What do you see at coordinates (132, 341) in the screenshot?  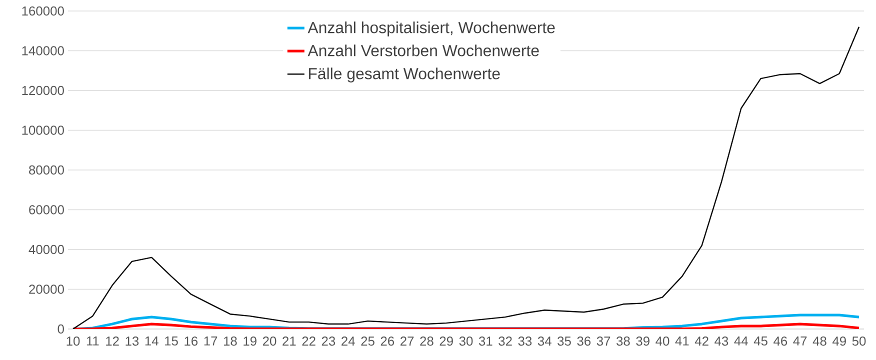 I see `x-tick-label: 13` at bounding box center [132, 341].